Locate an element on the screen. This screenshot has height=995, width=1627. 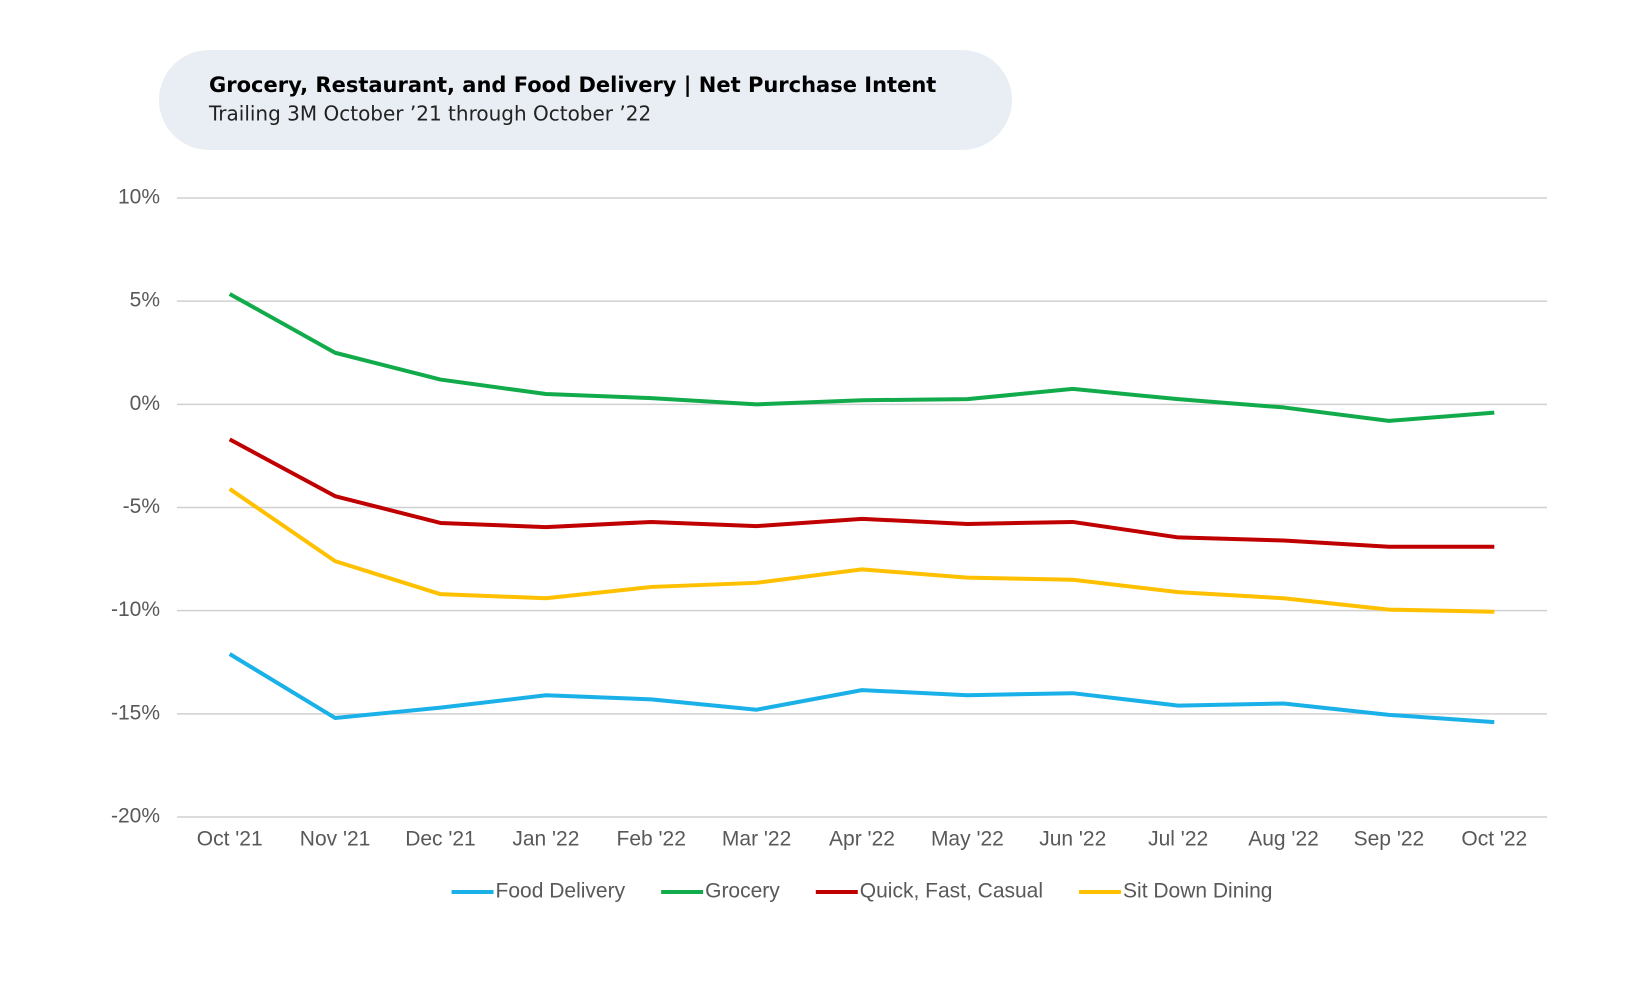
legend-label: Quick, Fast, Casual is located at coordinates (951, 891).